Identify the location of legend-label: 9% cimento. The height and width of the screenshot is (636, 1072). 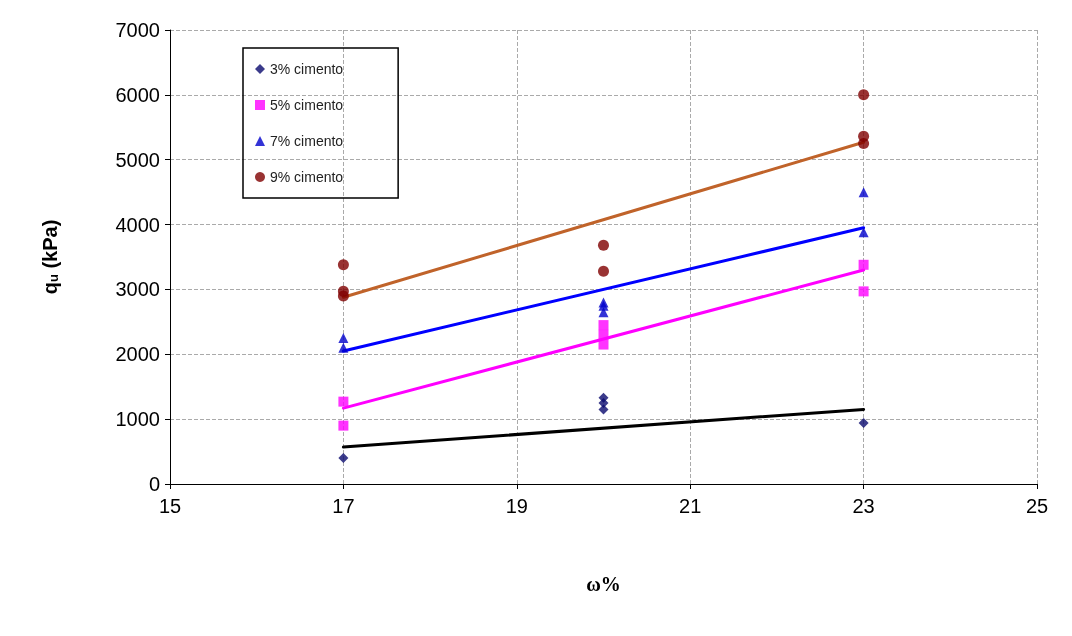
(307, 177).